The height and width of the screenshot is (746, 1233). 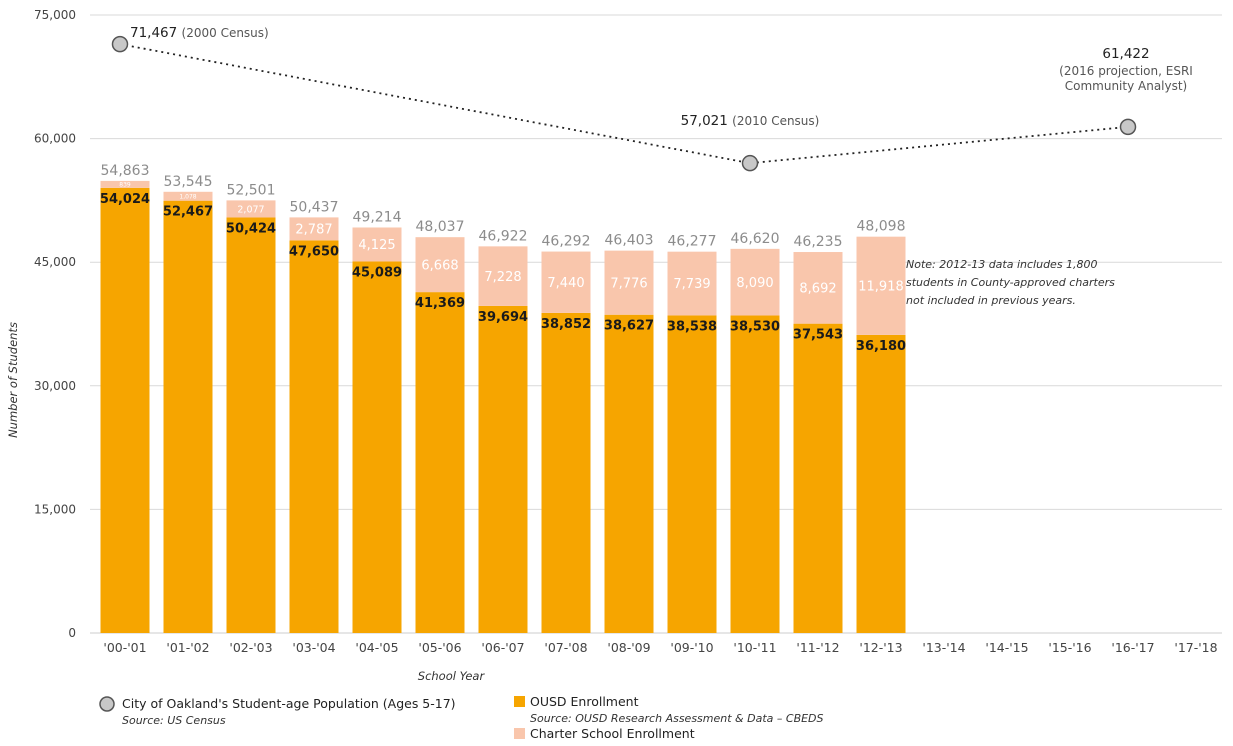 What do you see at coordinates (624, 104) in the screenshot?
I see `population-dotted-line` at bounding box center [624, 104].